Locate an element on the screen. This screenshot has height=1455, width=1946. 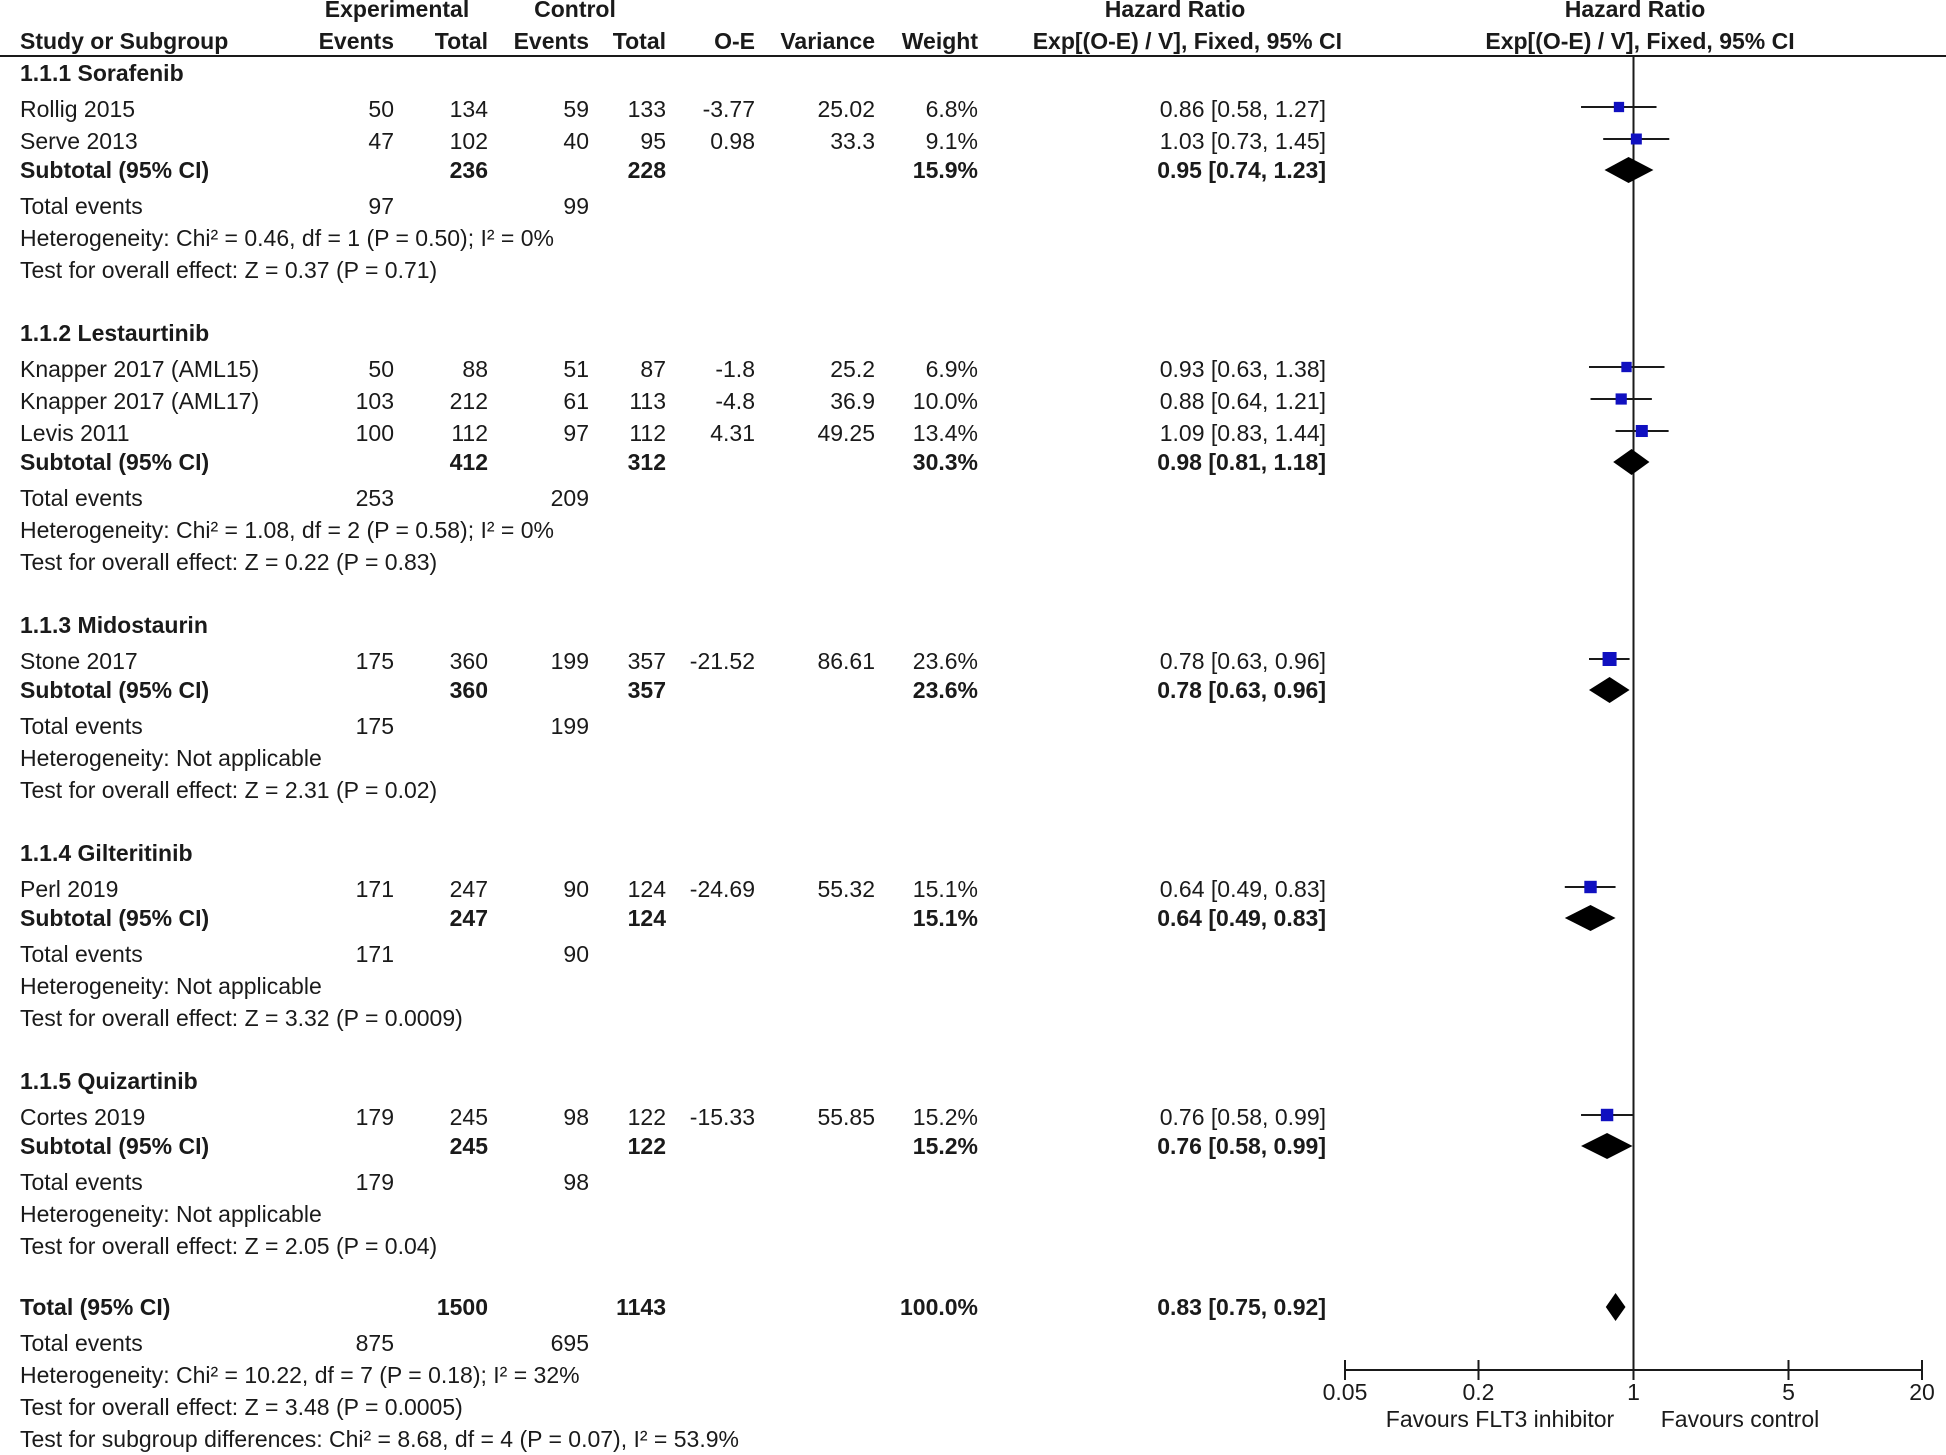
cell-ee: 875 is located at coordinates (374, 1343).